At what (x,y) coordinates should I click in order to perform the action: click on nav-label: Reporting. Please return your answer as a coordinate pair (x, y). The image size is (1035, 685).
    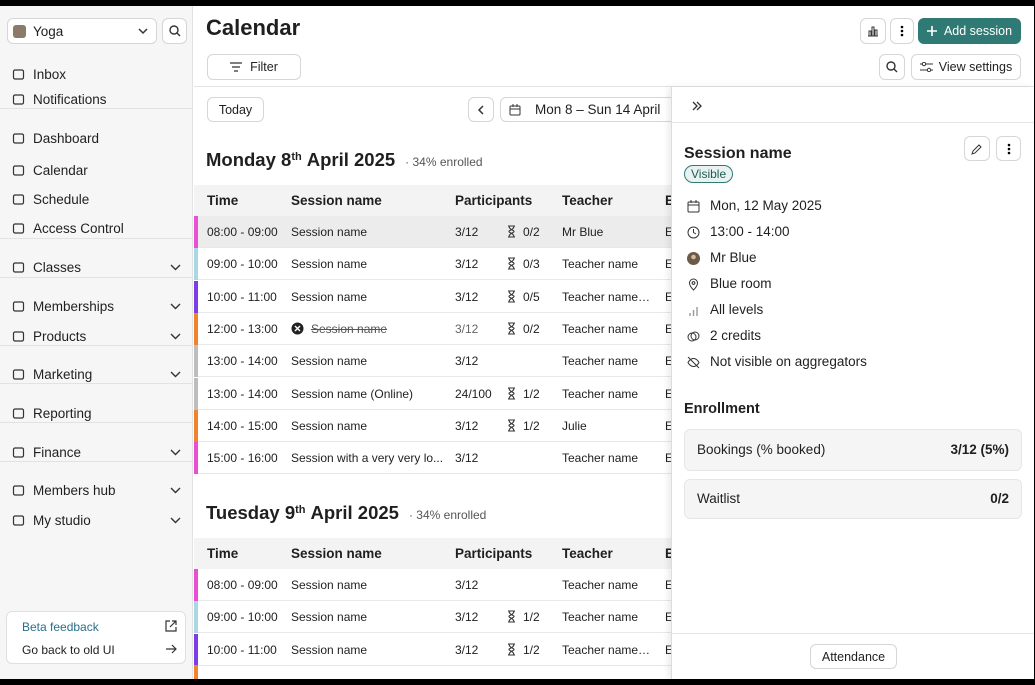
    Looking at the image, I should click on (62, 413).